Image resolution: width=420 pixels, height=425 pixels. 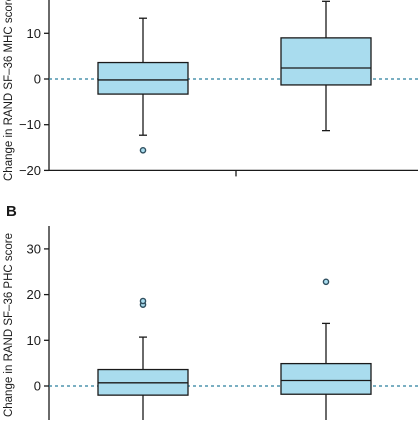 I want to click on y-axis-title-mhc: Change in RAND SF–36 MHC score, so click(x=9, y=90).